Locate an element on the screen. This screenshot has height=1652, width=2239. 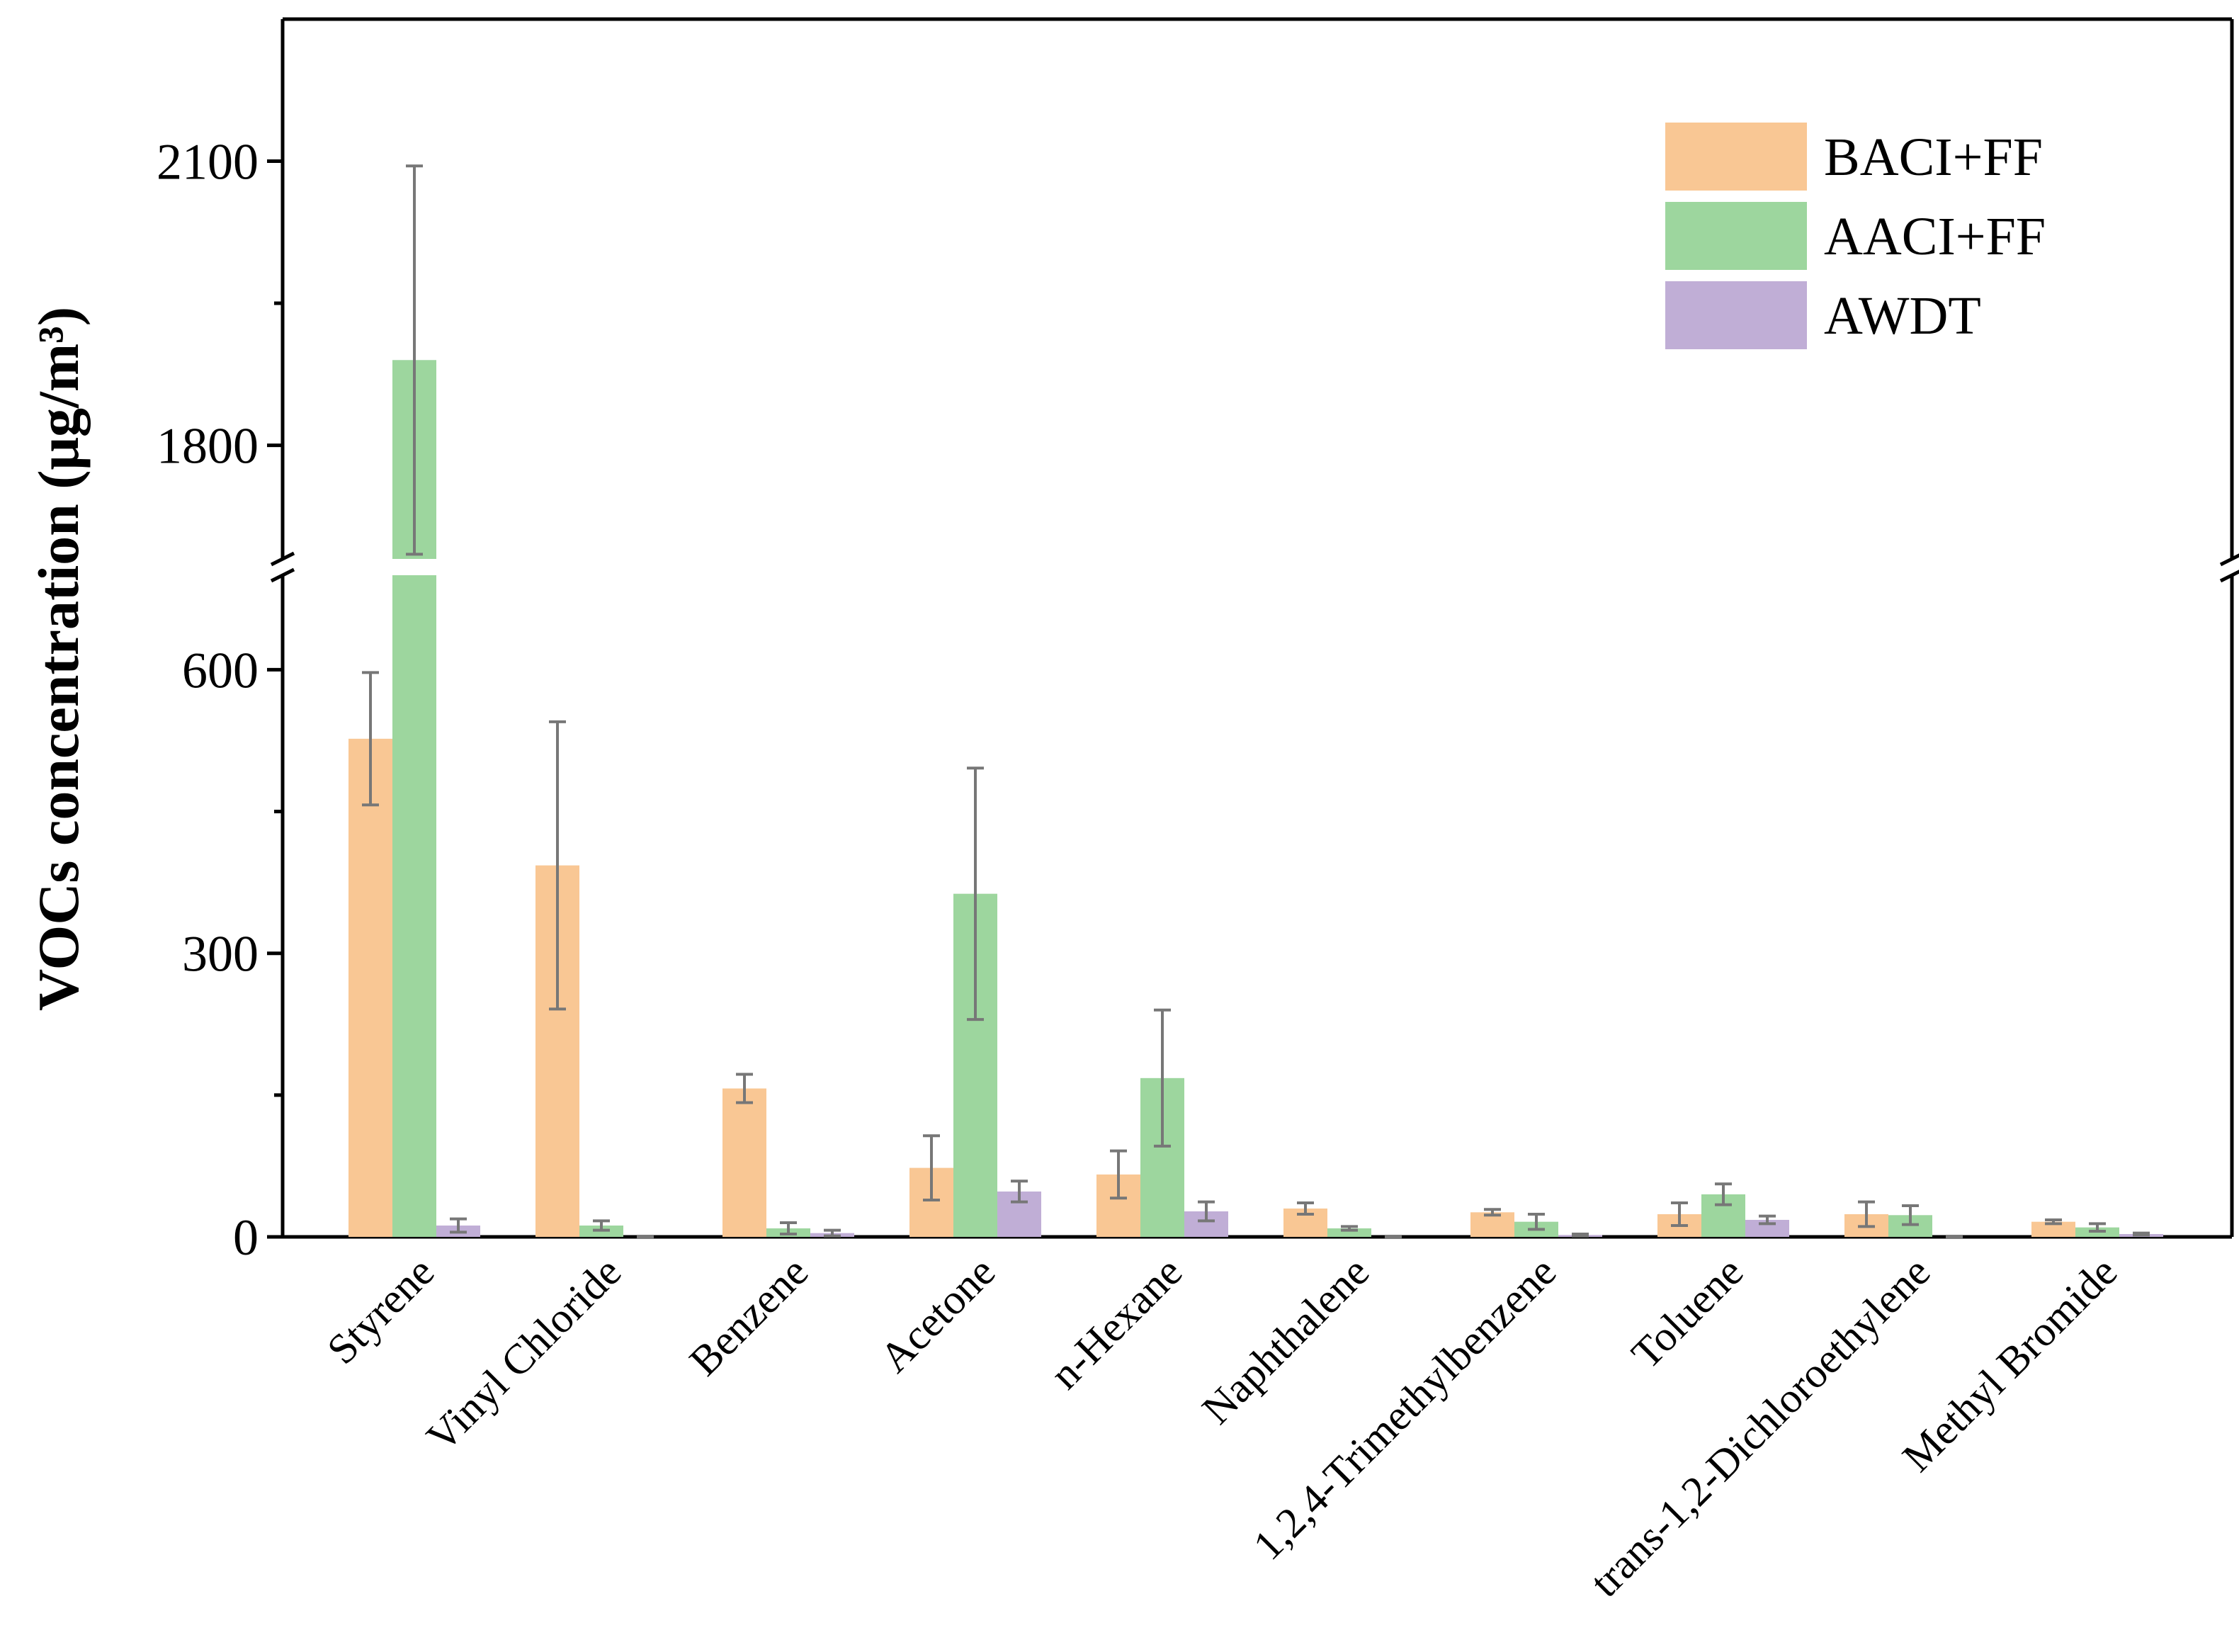
legend-label: AACI+FF is located at coordinates (1935, 236).